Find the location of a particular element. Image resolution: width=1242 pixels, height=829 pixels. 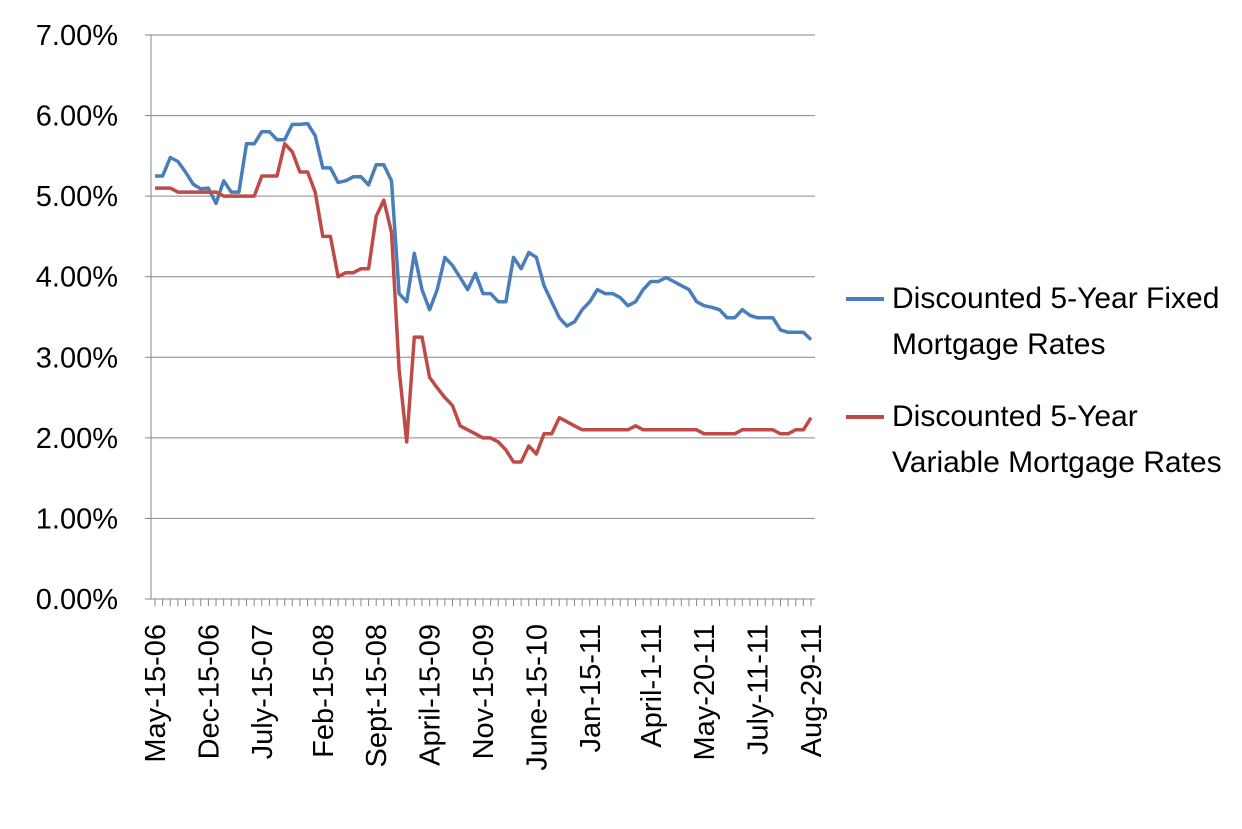

x-tick-label: Nov-15-09 is located at coordinates (484, 691).